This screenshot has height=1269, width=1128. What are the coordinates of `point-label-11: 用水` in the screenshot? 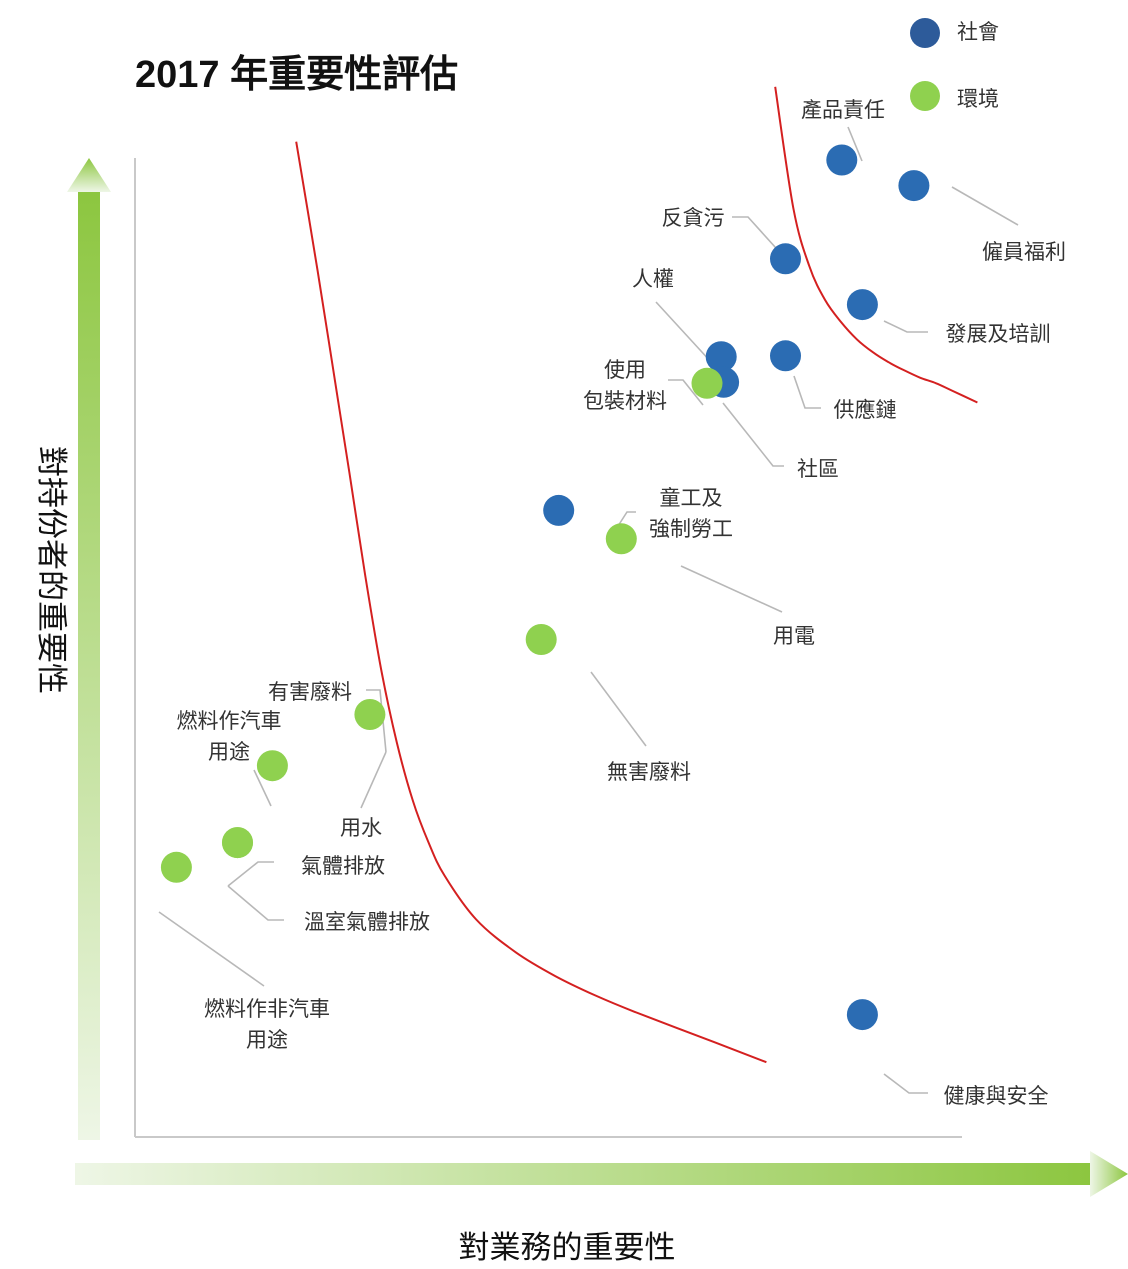 It's located at (361, 828).